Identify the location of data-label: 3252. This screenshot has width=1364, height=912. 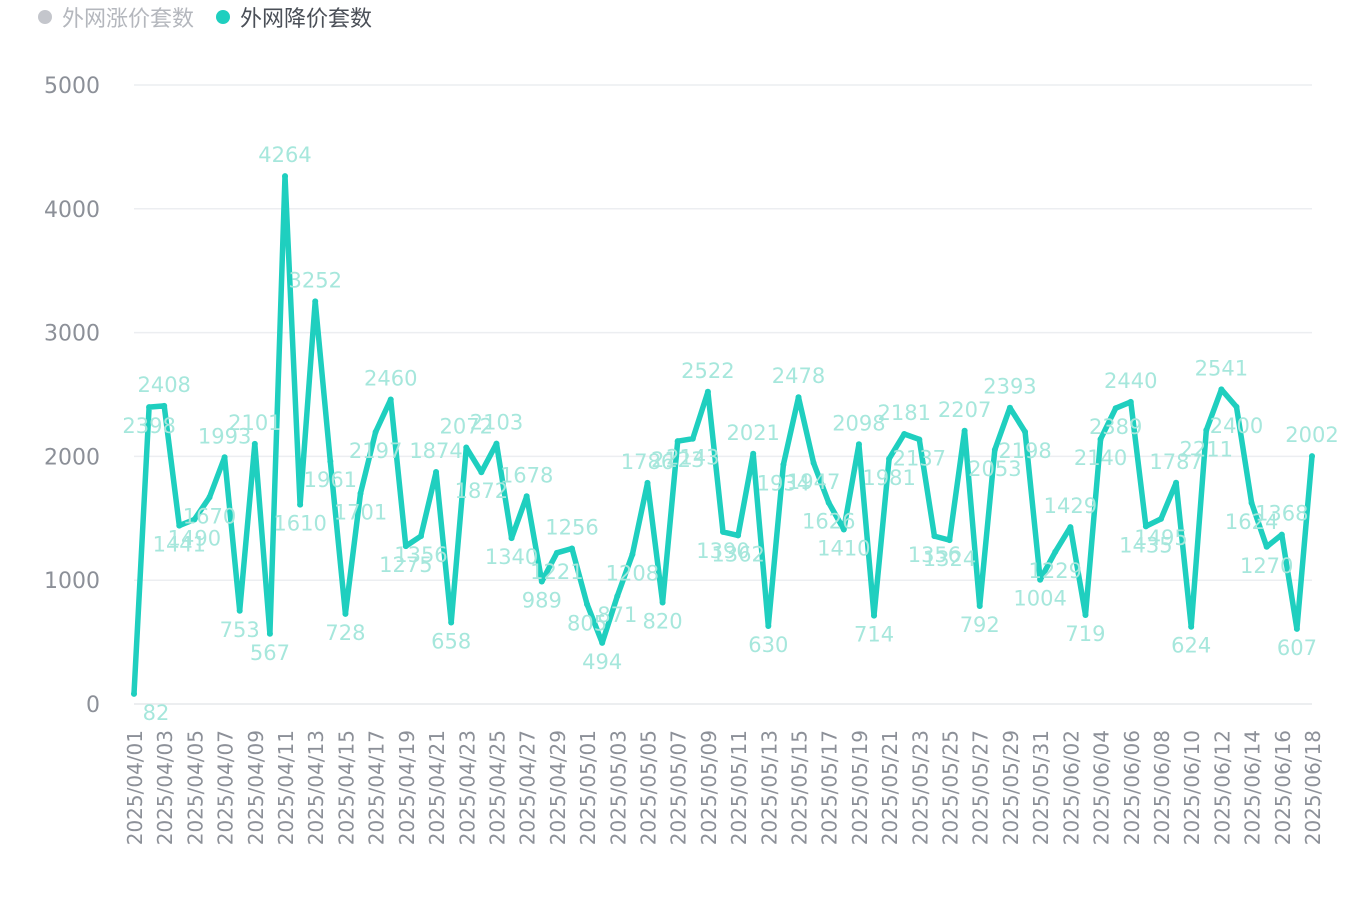
(315, 280).